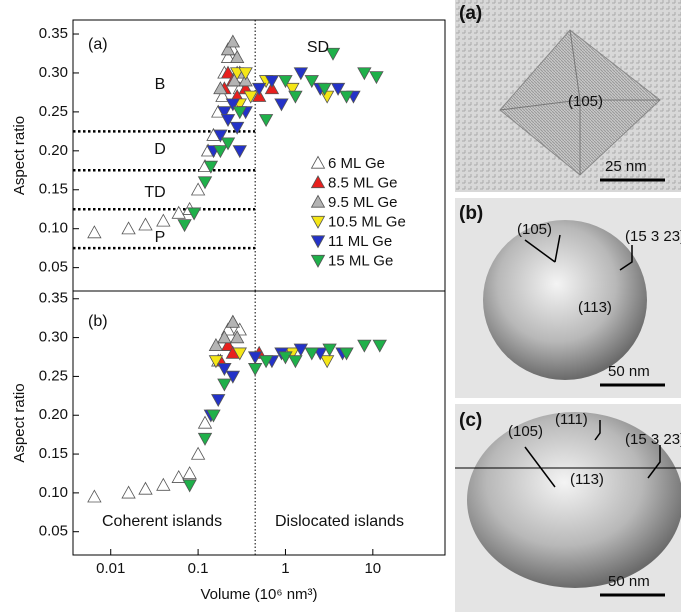 The image size is (681, 612). I want to click on y-tick-label: 0.05, so click(53, 267).